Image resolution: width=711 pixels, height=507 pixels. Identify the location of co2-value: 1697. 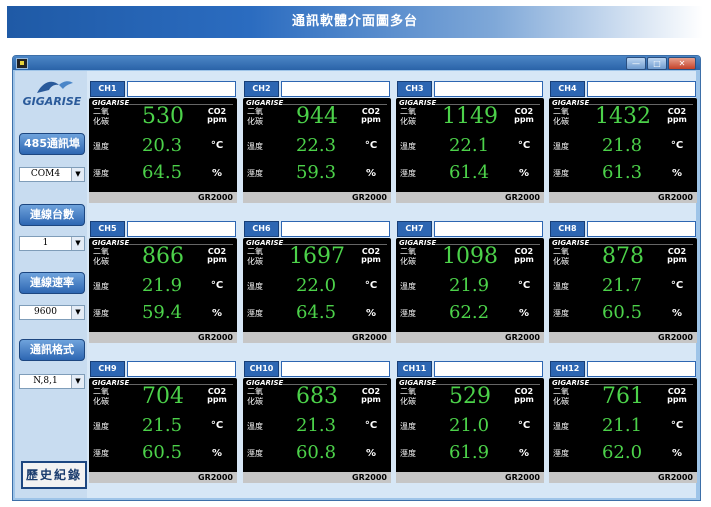
(317, 256).